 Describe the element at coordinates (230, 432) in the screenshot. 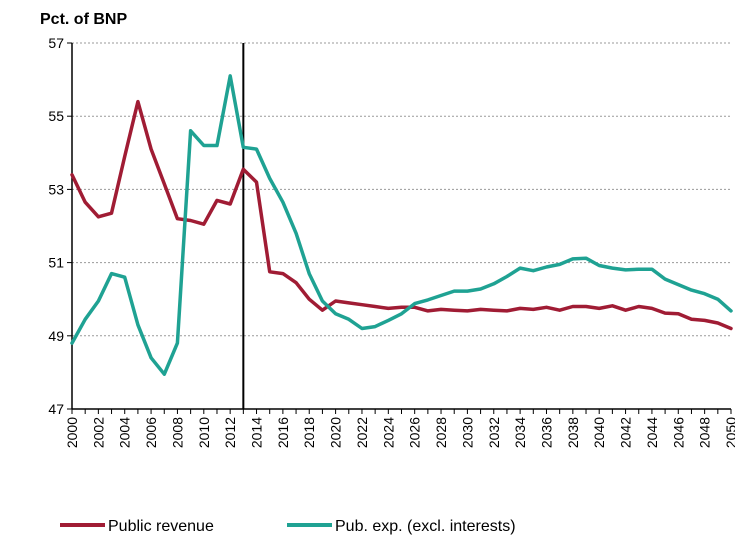

I see `x-tick-label: 2012` at that location.